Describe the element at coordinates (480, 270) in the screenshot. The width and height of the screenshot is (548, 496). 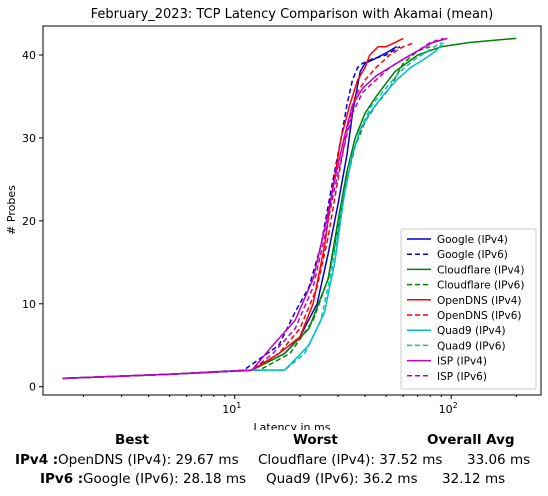
I see `legend-entry: Cloudflare (IPv4)` at that location.